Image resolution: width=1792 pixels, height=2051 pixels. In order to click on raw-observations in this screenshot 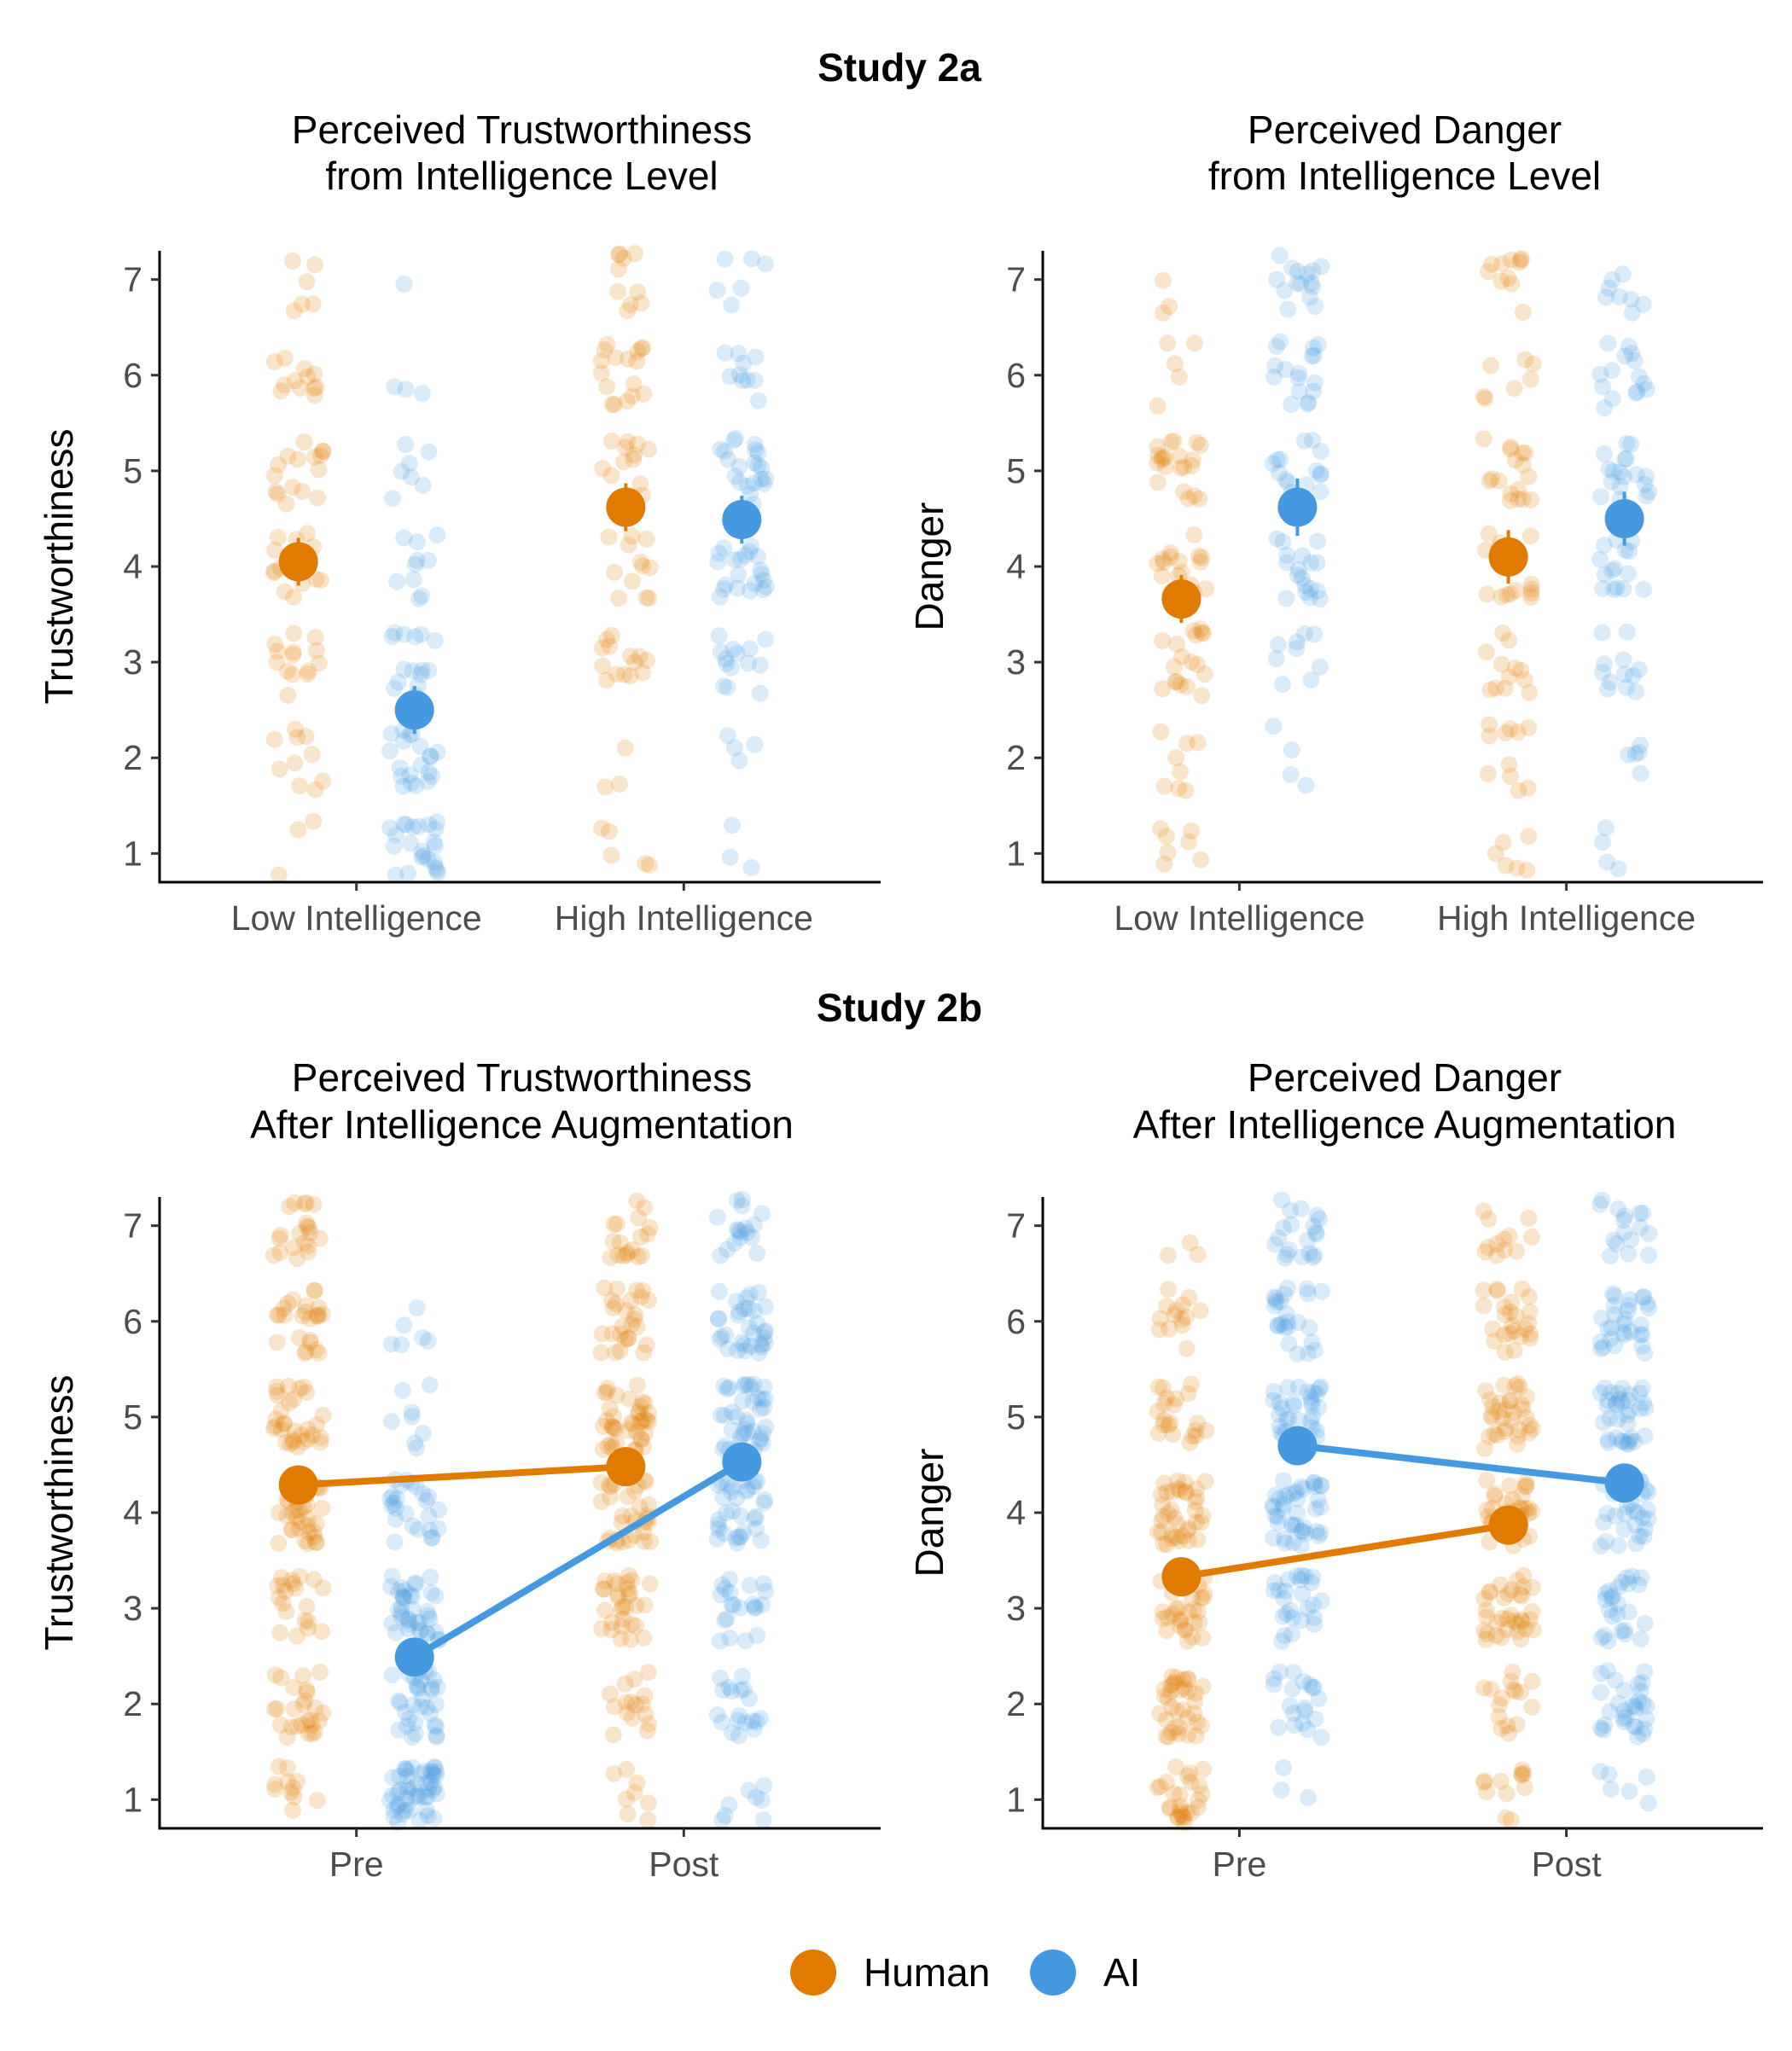, I will do `click(1403, 563)`.